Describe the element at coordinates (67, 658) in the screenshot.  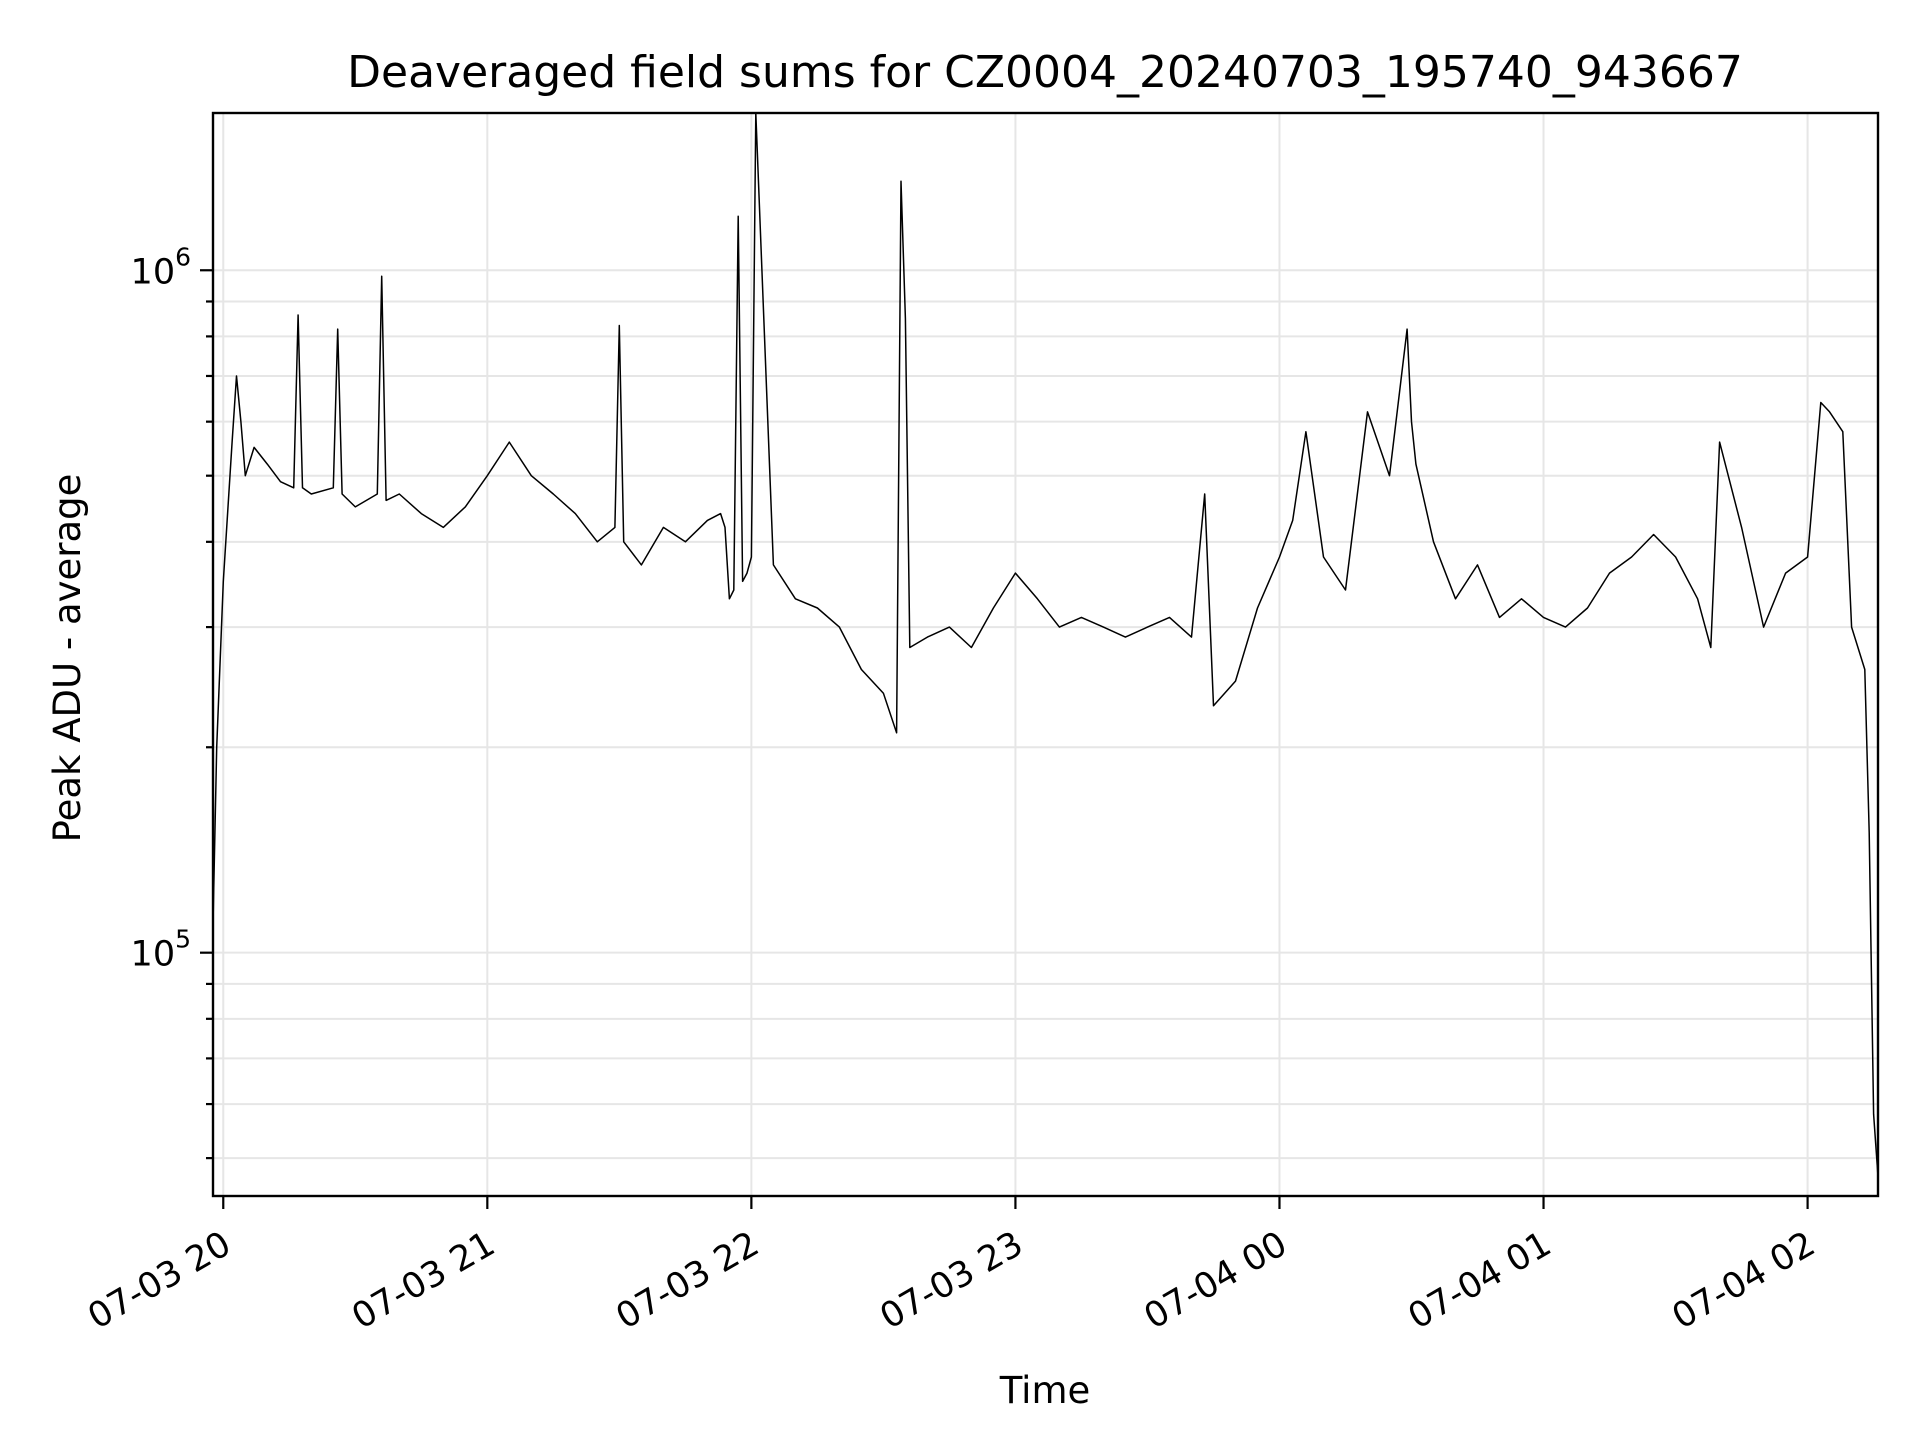
I see `y-axis-label: Peak ADU - average` at that location.